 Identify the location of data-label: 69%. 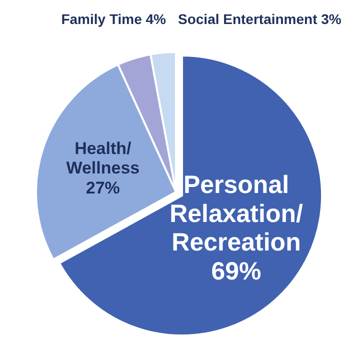
(236, 271).